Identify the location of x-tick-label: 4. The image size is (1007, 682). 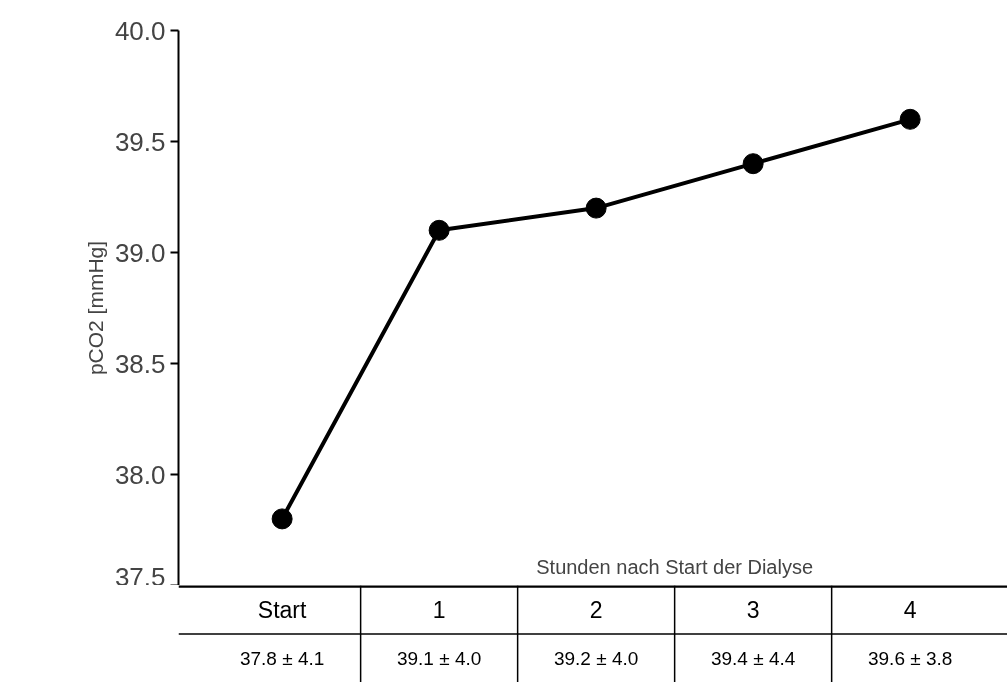
(910, 610).